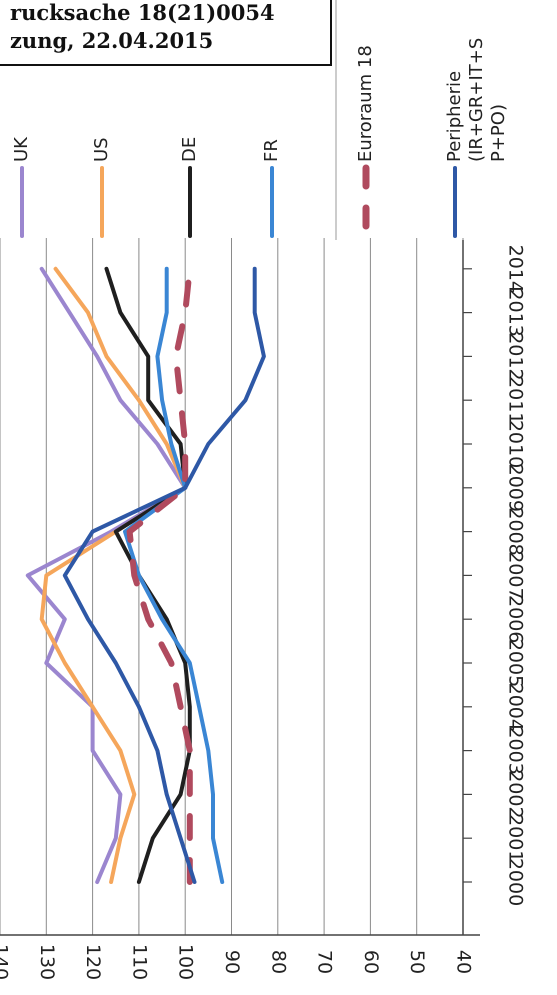 This screenshot has width=557, height=995. I want to click on legend-label-de: DE, so click(189, 149).